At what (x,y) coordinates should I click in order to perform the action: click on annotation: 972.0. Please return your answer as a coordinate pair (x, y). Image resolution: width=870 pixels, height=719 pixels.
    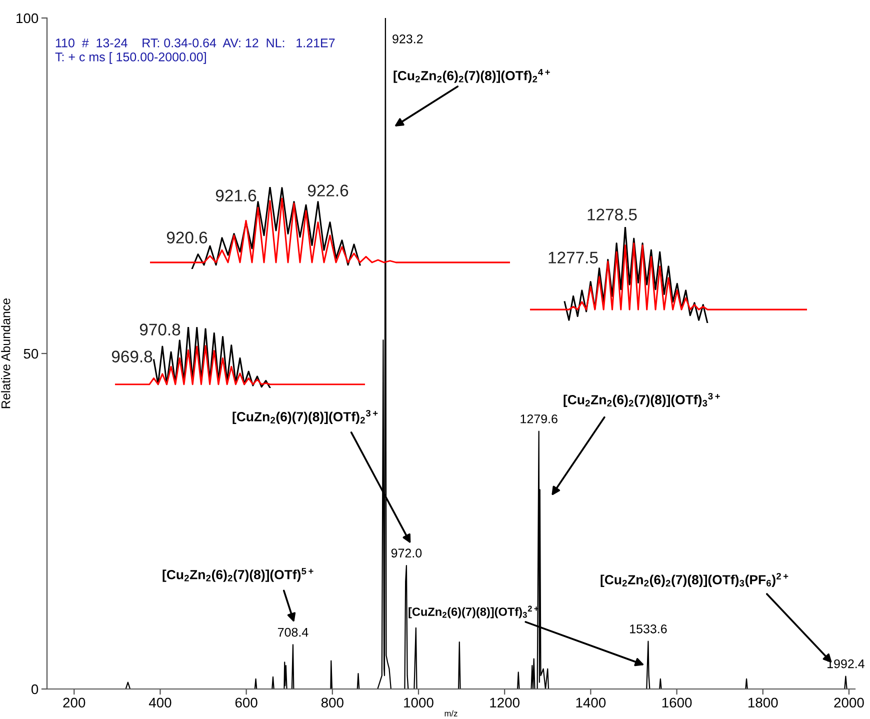
    Looking at the image, I should click on (406, 553).